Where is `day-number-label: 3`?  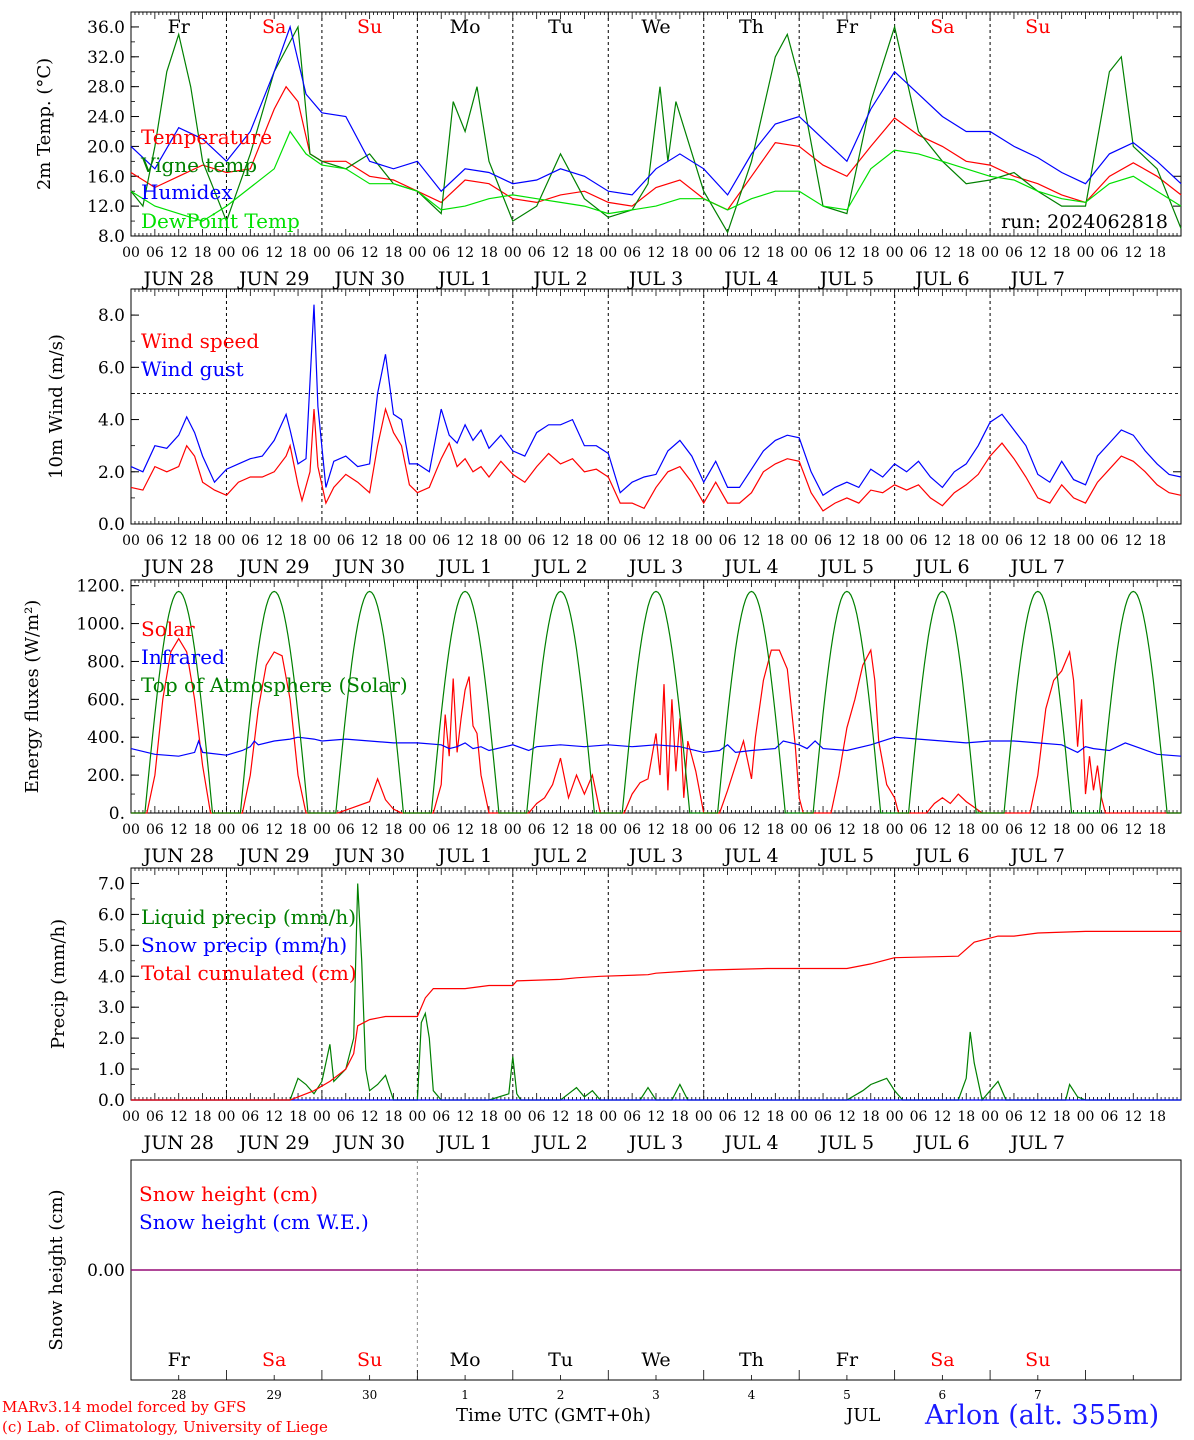
day-number-label: 3 is located at coordinates (656, 1395).